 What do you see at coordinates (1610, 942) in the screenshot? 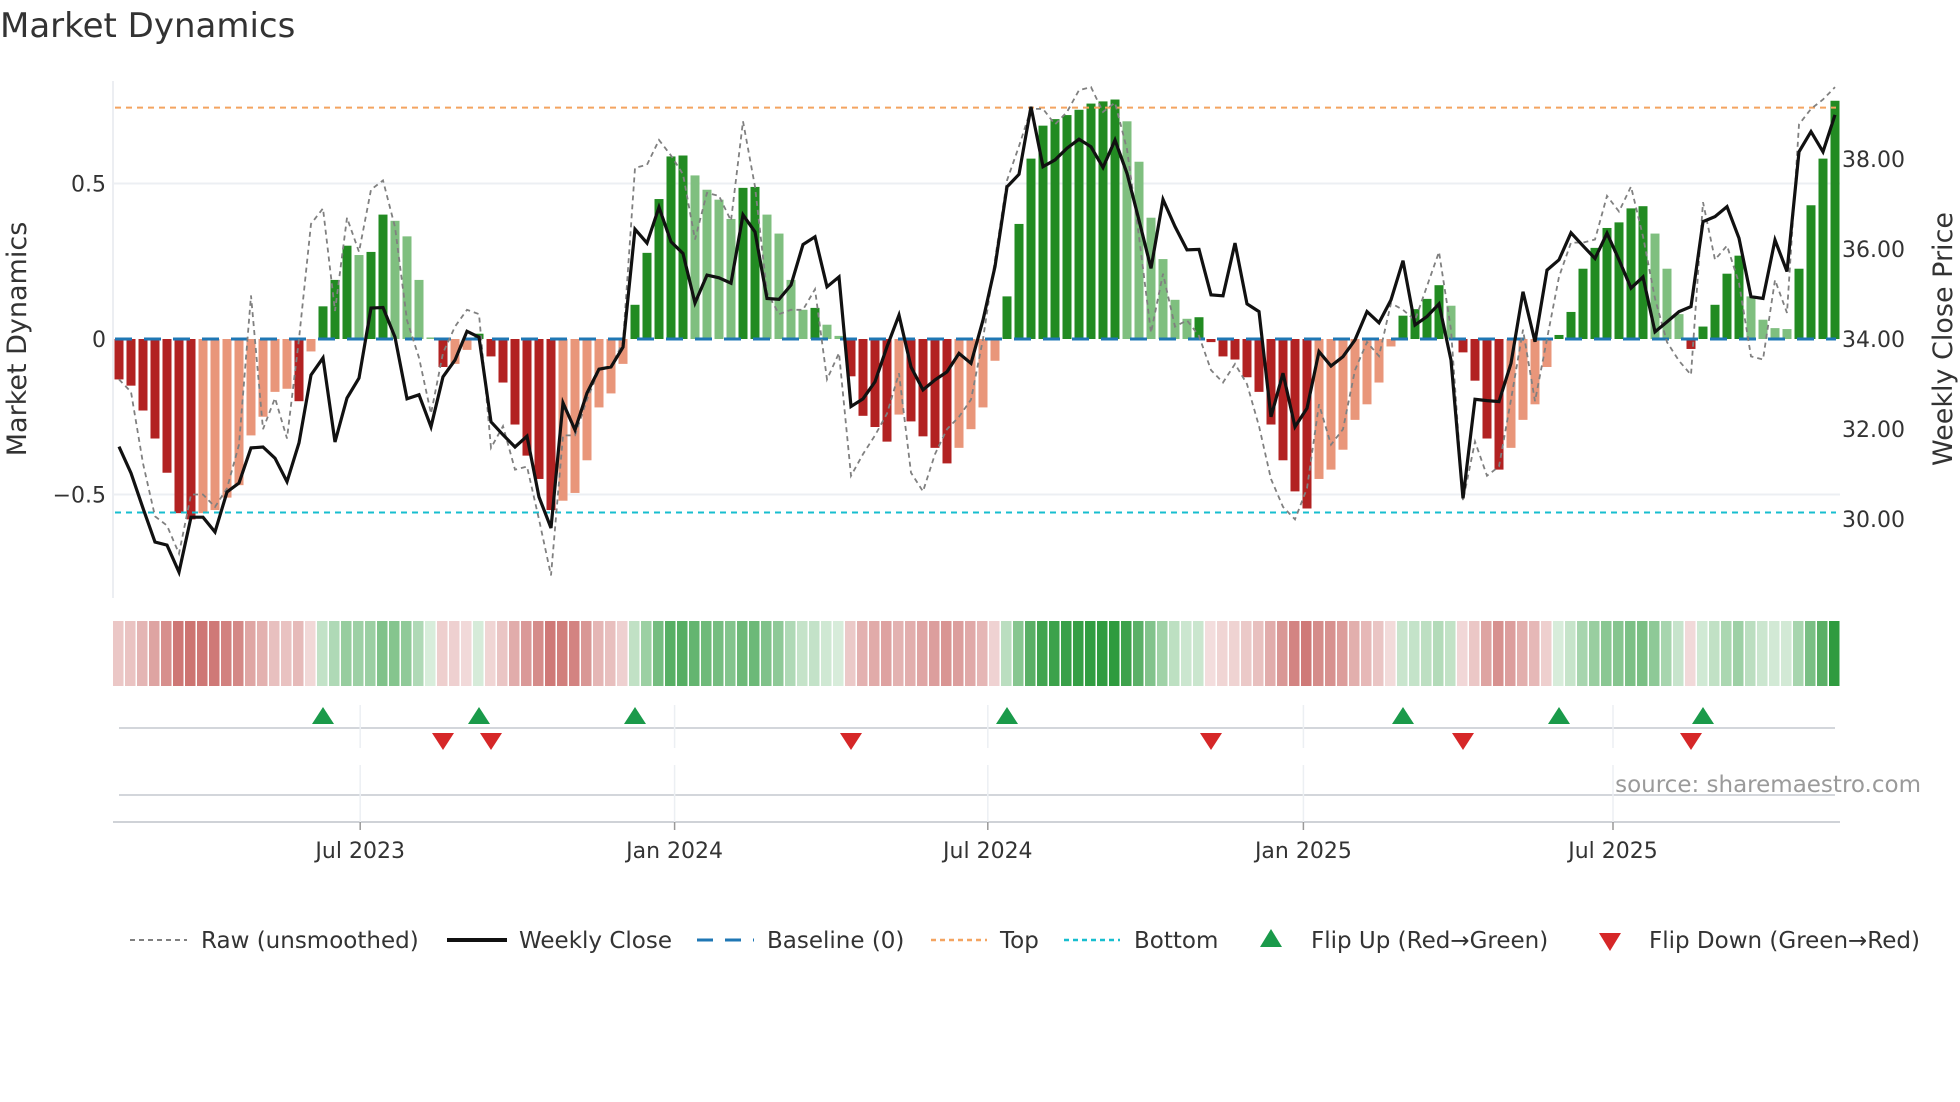
I see `flip-down-icon` at bounding box center [1610, 942].